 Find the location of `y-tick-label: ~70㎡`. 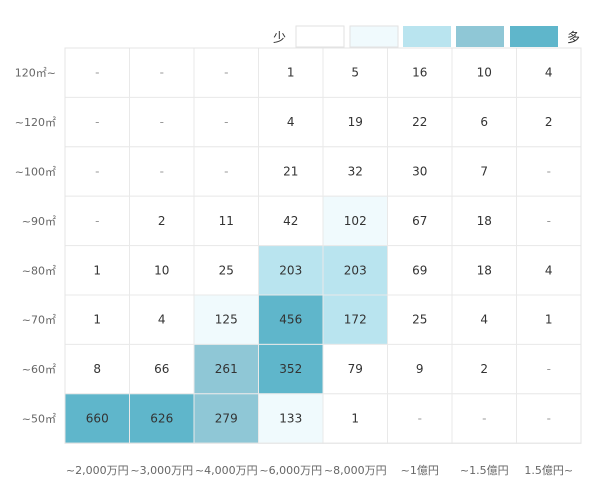

y-tick-label: ~70㎡ is located at coordinates (39, 320).